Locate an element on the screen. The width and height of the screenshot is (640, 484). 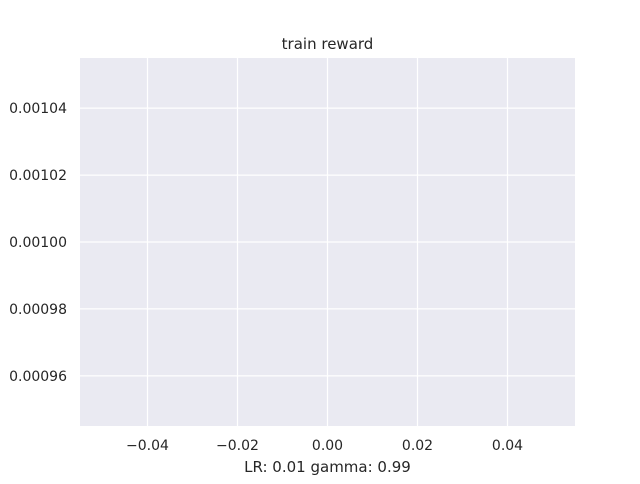
y-tick-label: 0.00102 is located at coordinates (38, 176).